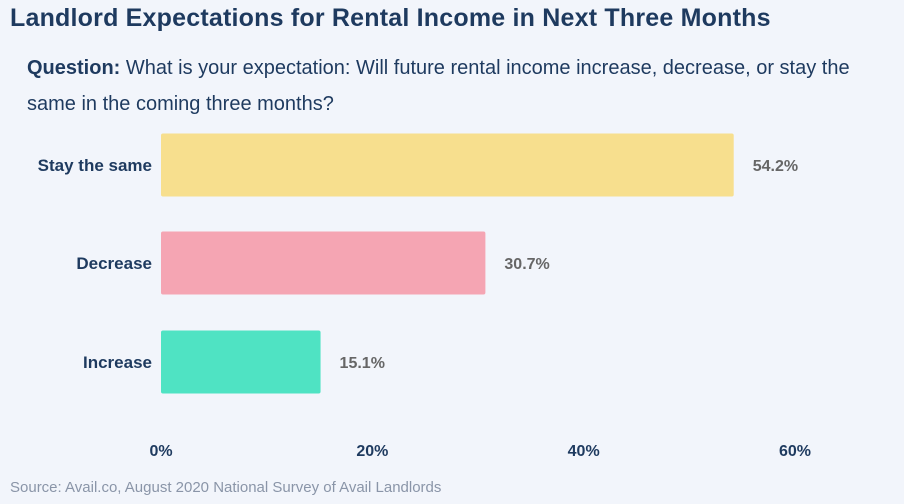 The height and width of the screenshot is (504, 904). I want to click on value-label: 54.2%, so click(775, 166).